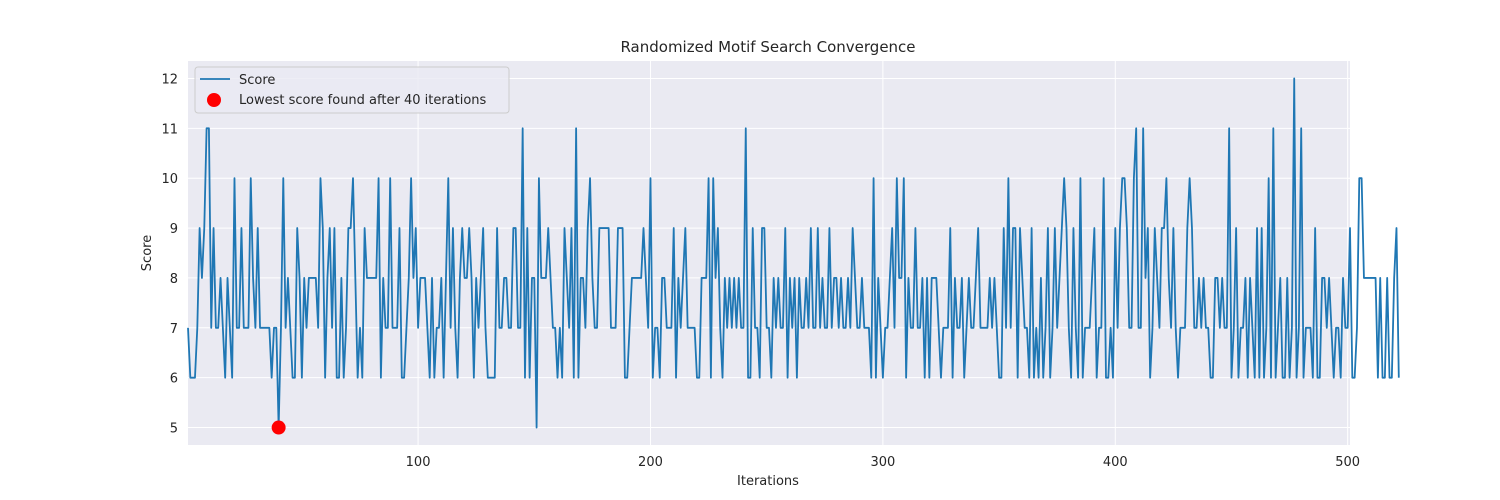  I want to click on x-axis-ticks: 100 200 300 400 500, so click(883, 462).